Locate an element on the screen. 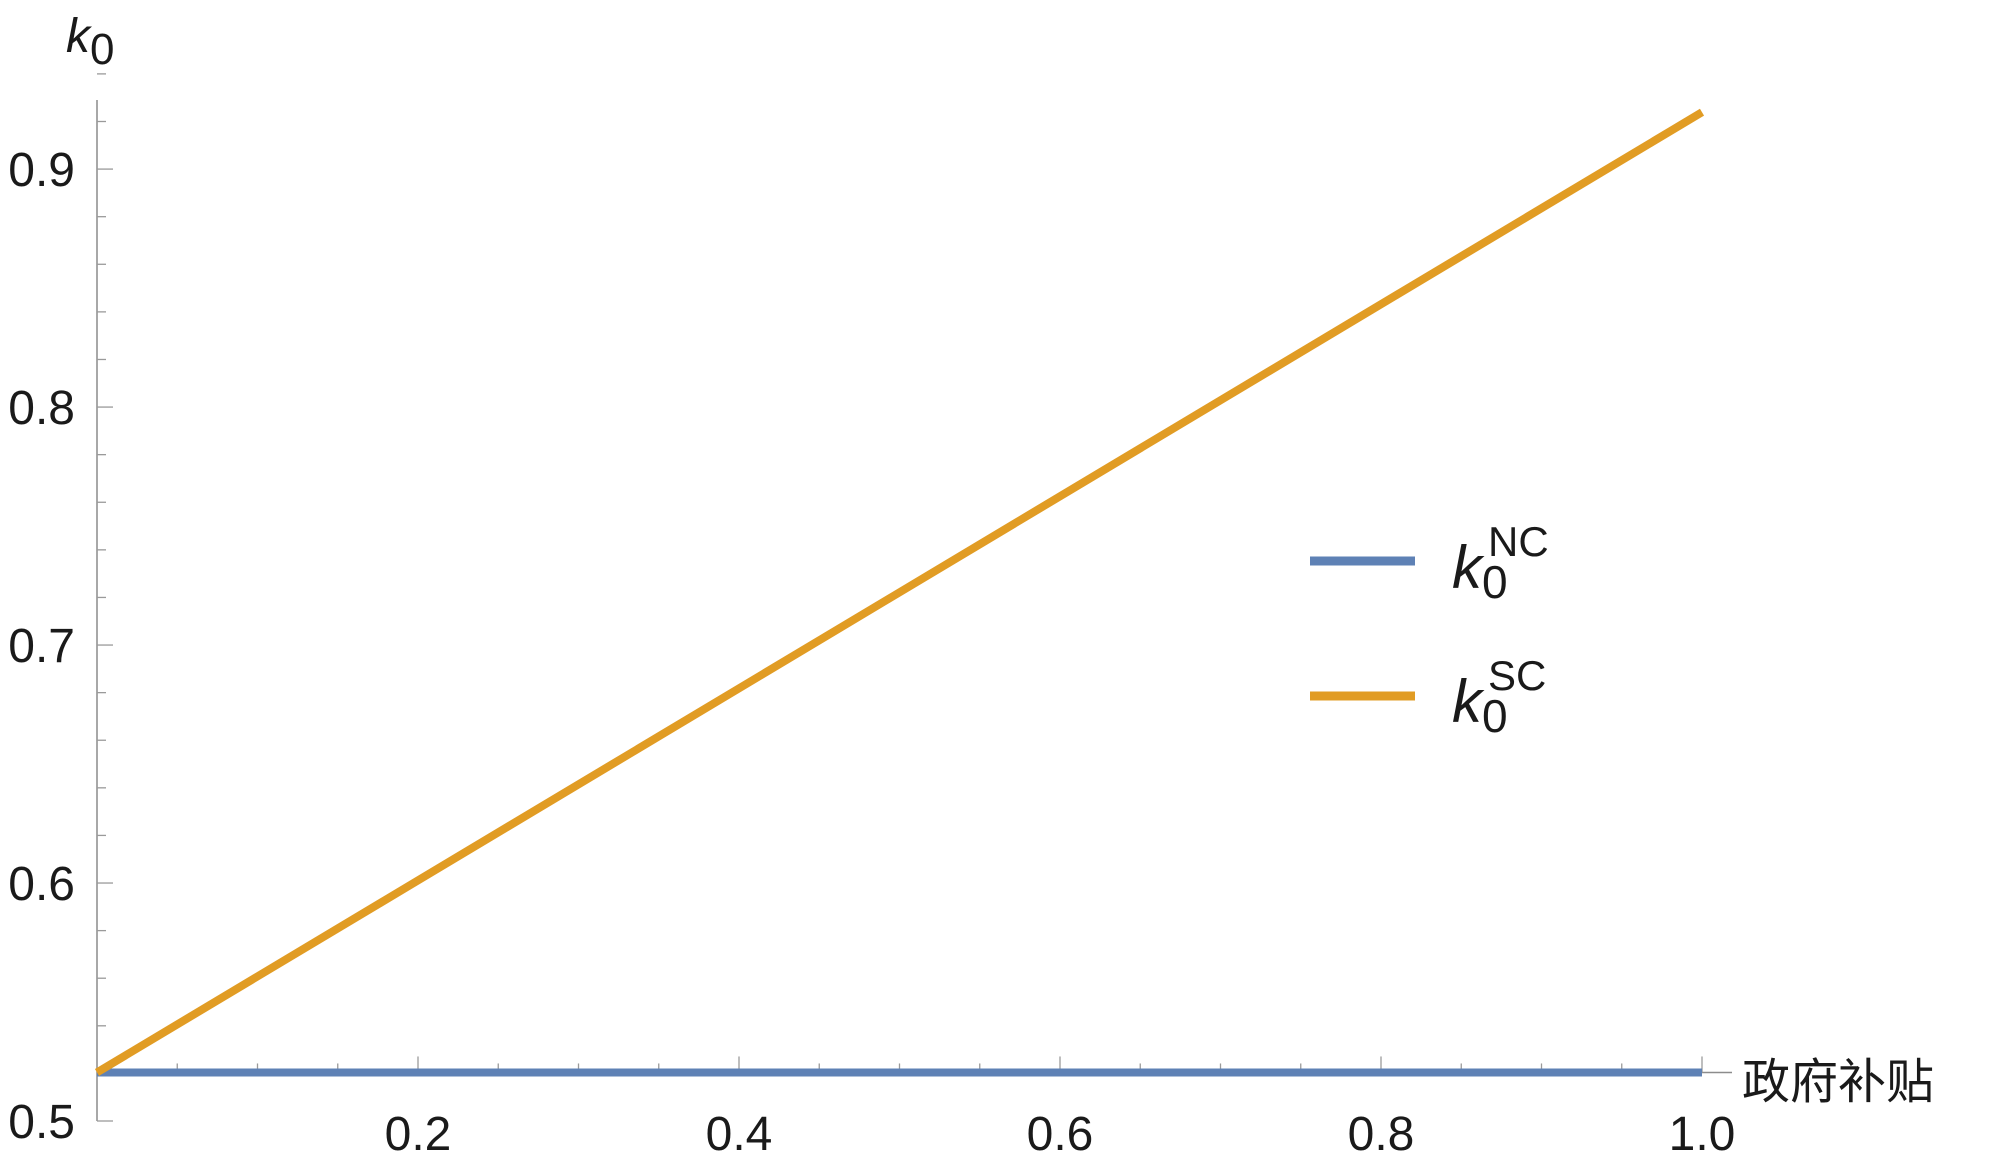 The height and width of the screenshot is (1166, 2000). y-tick-label: 0.7 is located at coordinates (41, 646).